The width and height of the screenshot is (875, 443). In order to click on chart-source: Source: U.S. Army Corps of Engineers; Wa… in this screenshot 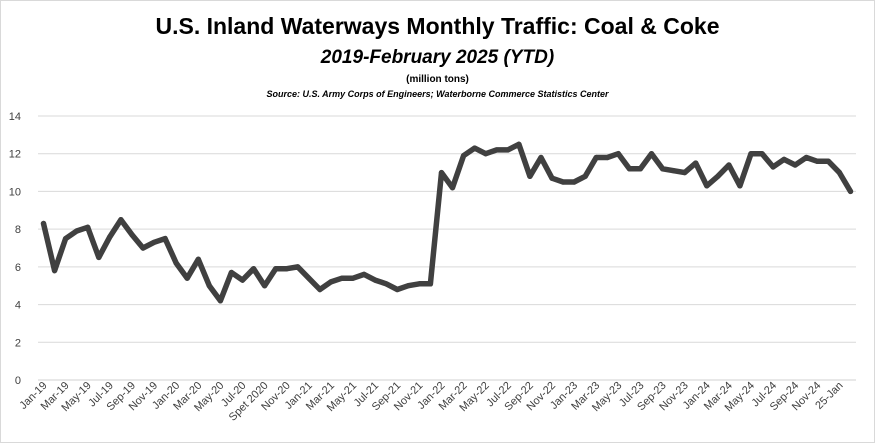, I will do `click(437, 94)`.